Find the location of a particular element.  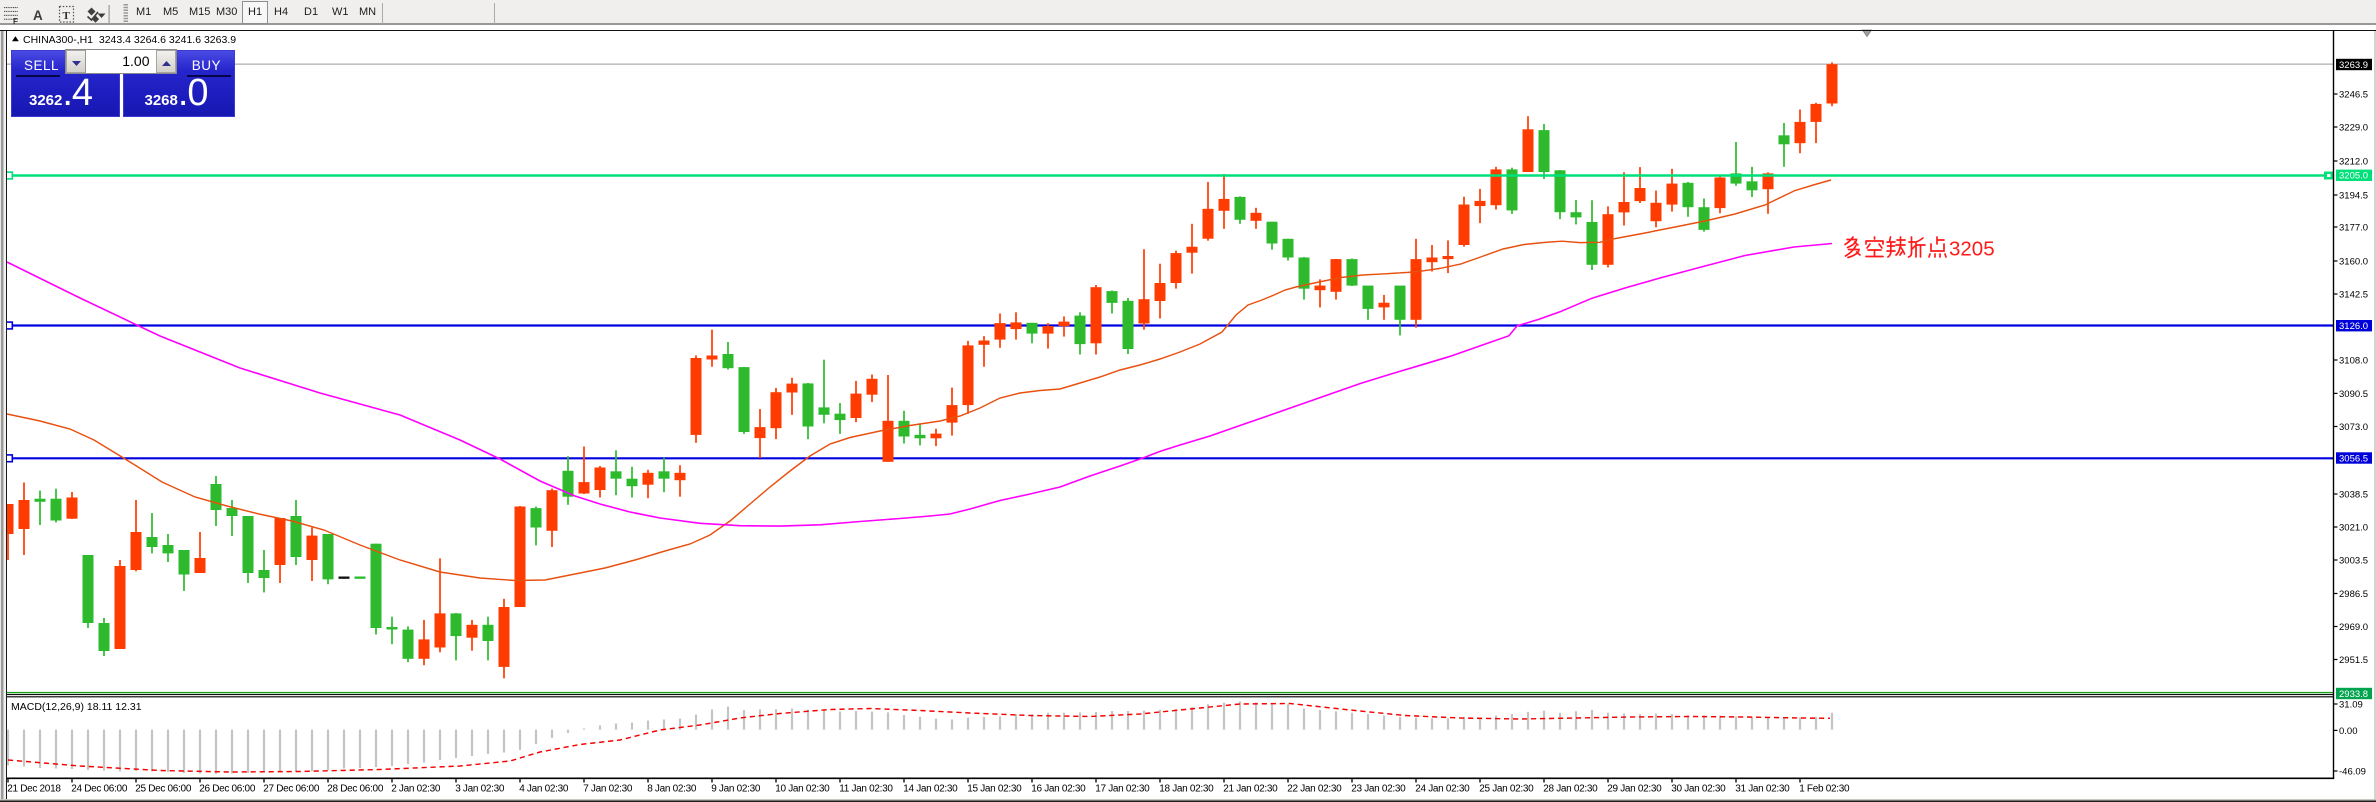

svg-text: 2969.0 is located at coordinates (2353, 627).